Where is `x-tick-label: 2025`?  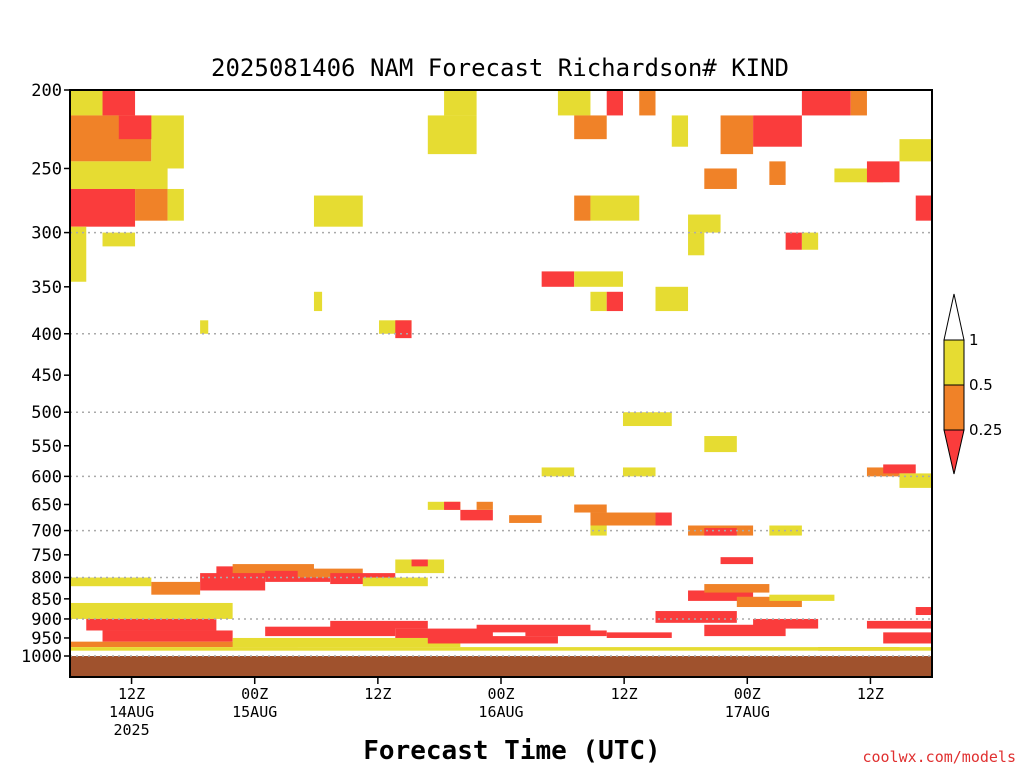
x-tick-label: 2025 is located at coordinates (132, 730).